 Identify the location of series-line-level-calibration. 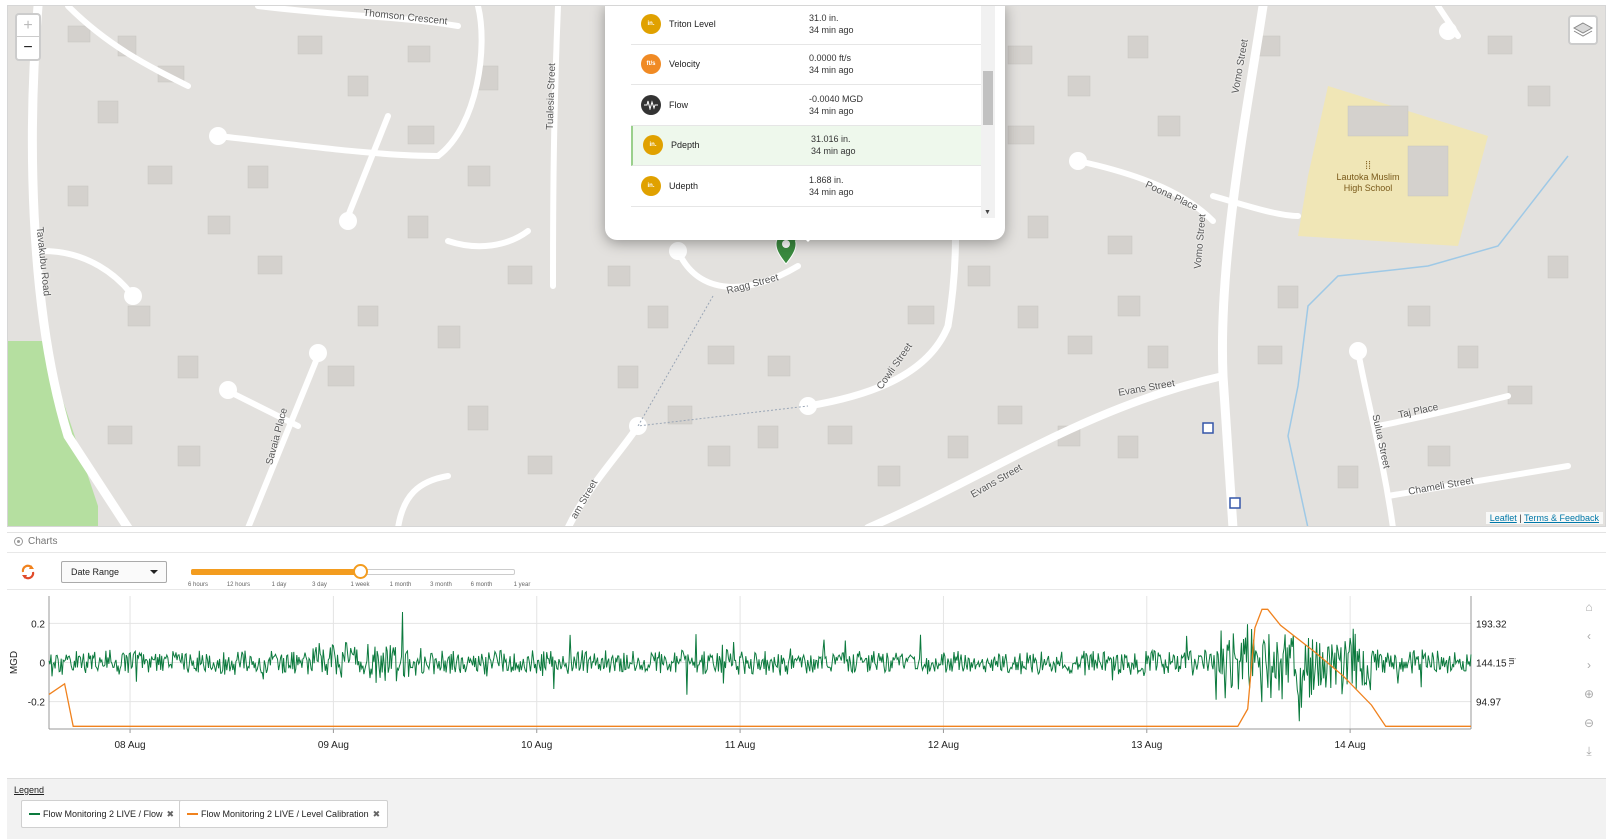
(759, 667).